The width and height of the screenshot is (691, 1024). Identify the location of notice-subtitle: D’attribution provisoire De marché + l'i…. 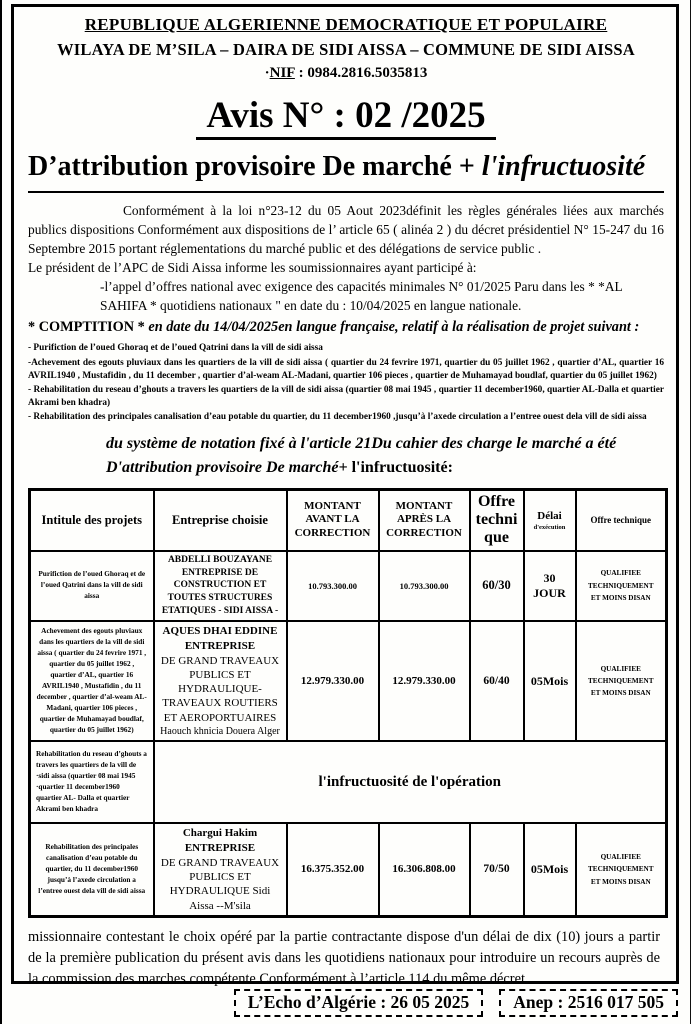
(346, 172).